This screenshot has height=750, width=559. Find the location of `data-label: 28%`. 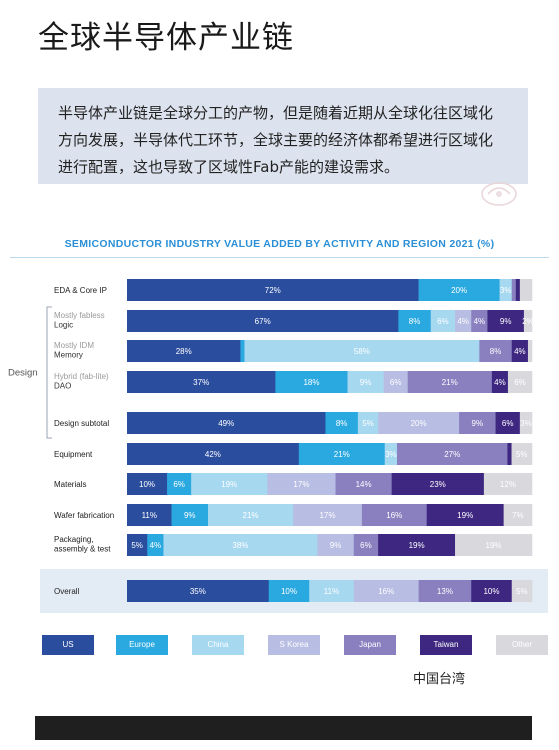

data-label: 28% is located at coordinates (184, 351).